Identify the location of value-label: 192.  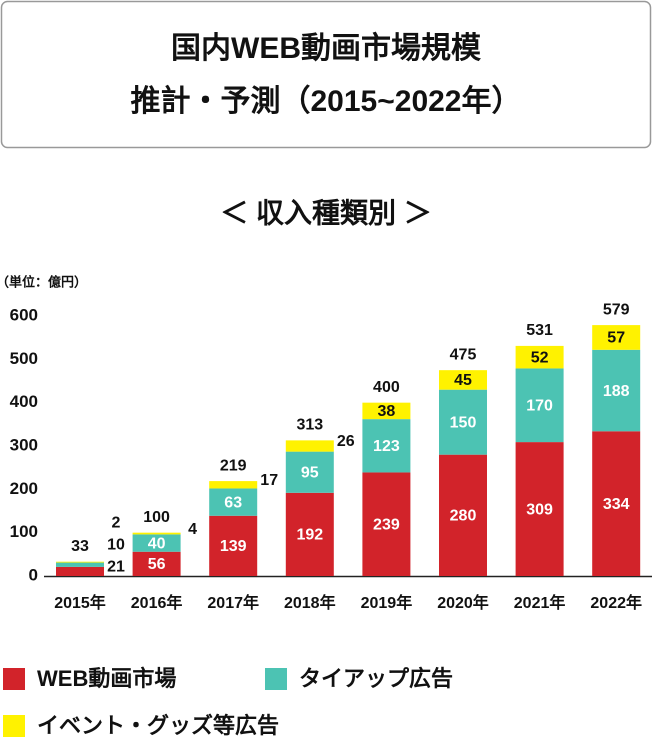
(309, 535).